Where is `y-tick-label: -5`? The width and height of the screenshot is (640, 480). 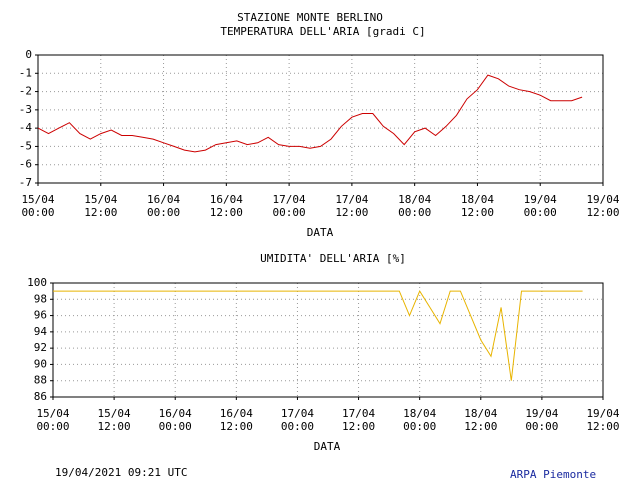 y-tick-label: -5 is located at coordinates (25, 145).